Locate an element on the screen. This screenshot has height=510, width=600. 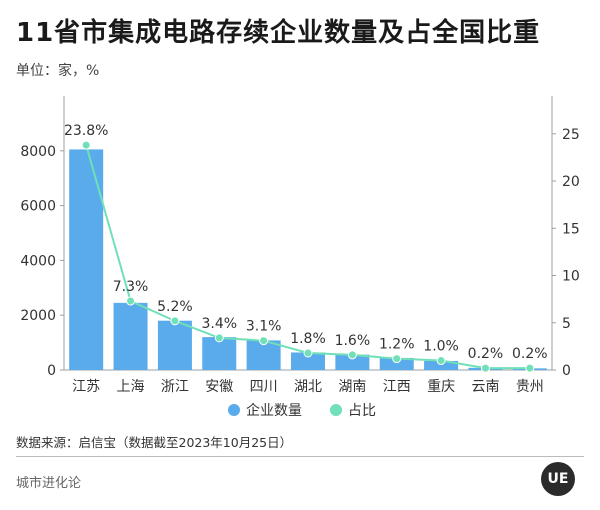
x-tick-label: 湖南 is located at coordinates (352, 387).